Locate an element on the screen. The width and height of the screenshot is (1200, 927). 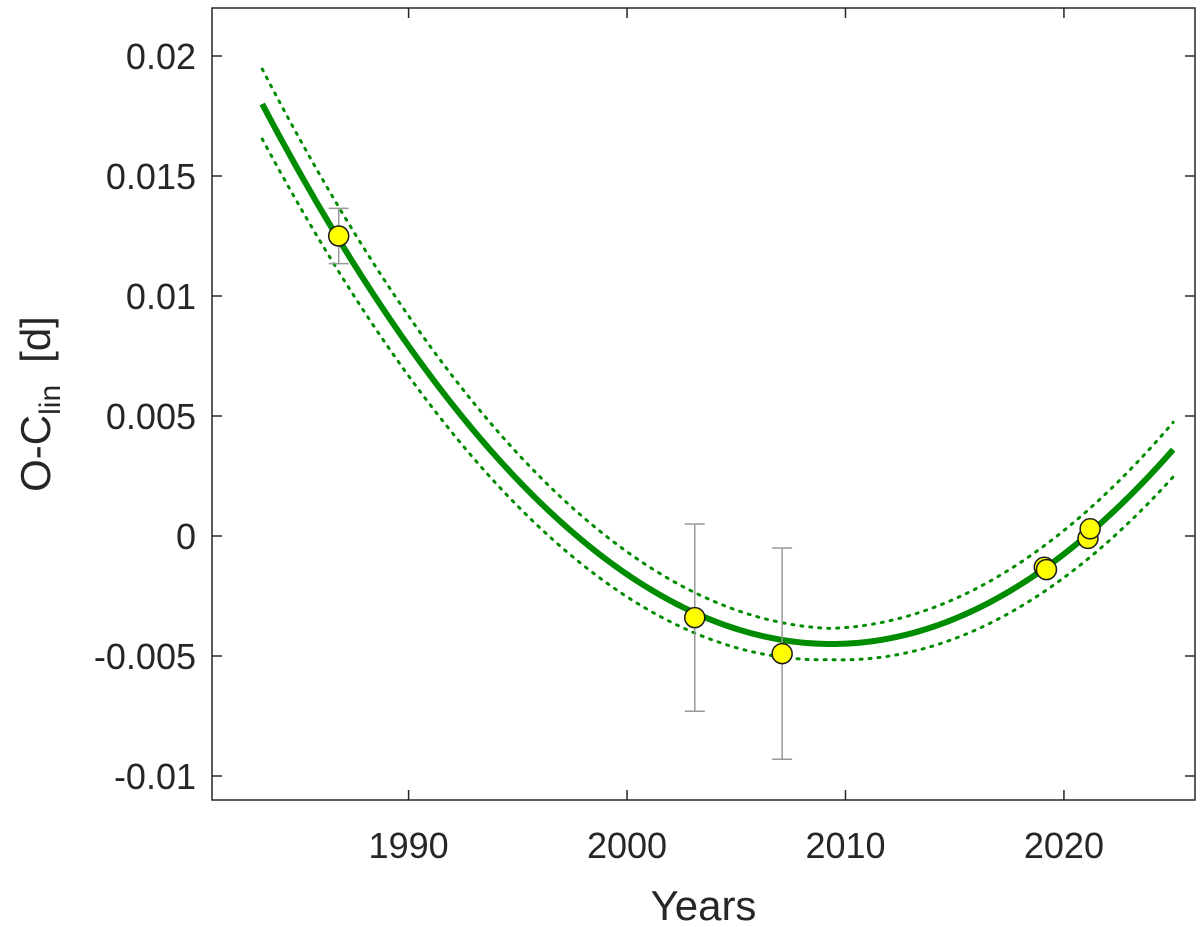
x-tick-label: 2000 is located at coordinates (627, 845).